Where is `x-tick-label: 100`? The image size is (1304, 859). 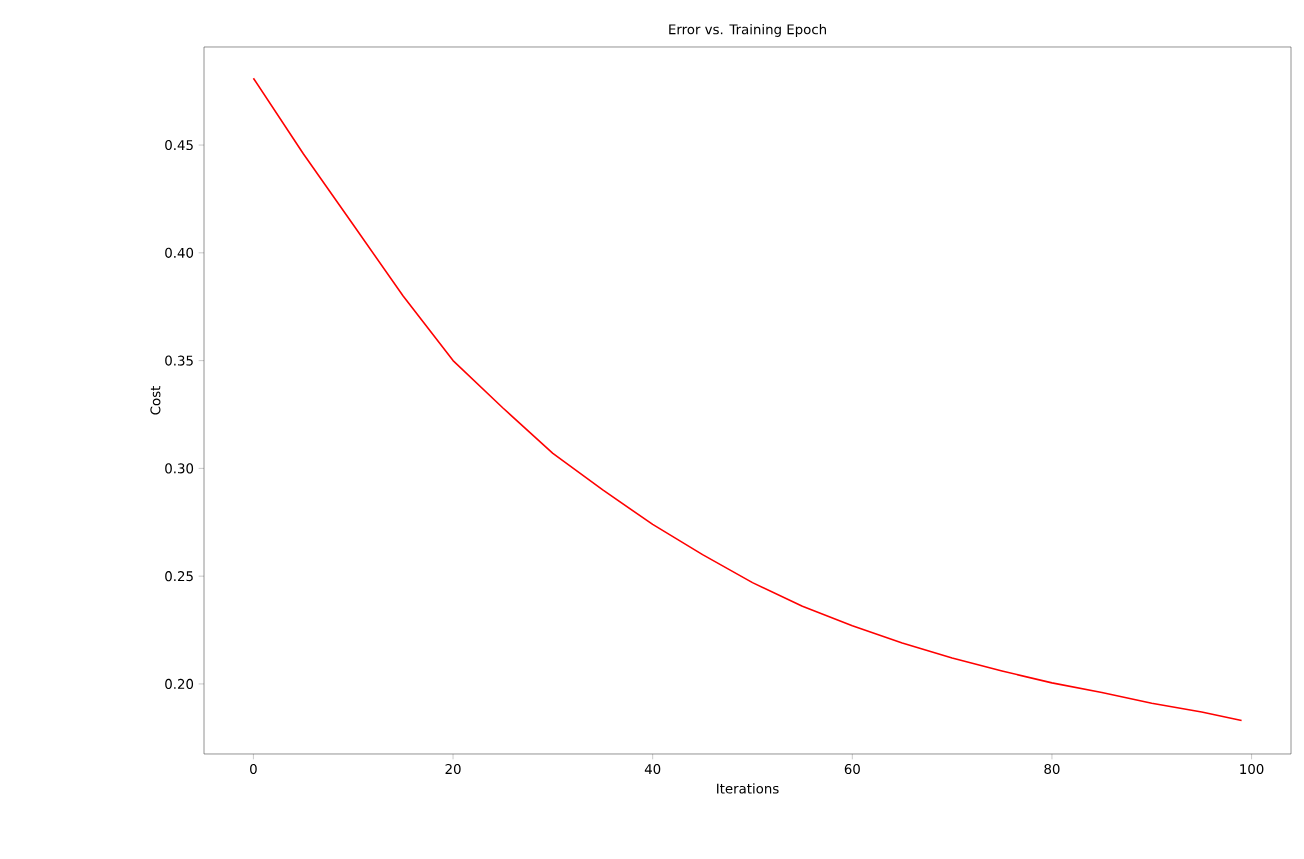
x-tick-label: 100 is located at coordinates (1252, 769).